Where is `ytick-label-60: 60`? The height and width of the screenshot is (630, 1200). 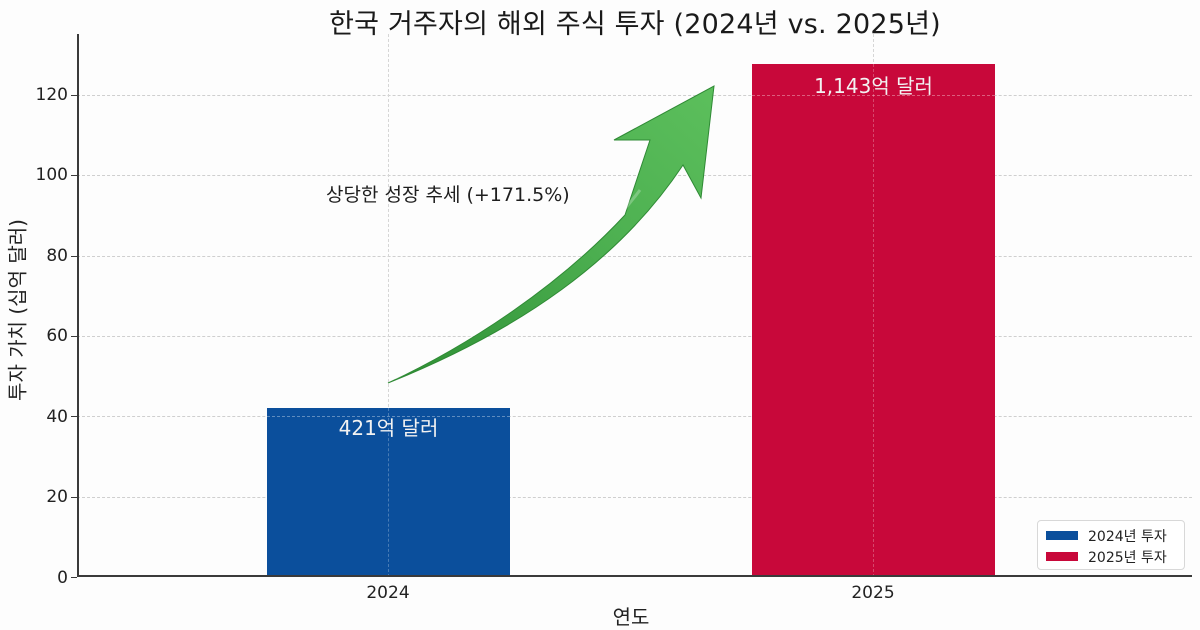 ytick-label-60: 60 is located at coordinates (57, 336).